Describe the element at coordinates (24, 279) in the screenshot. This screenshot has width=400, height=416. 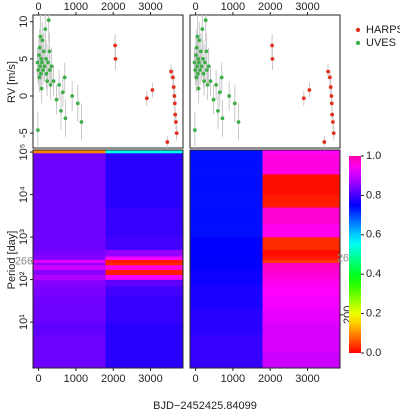
I see `y-tick-label: 10²` at that location.